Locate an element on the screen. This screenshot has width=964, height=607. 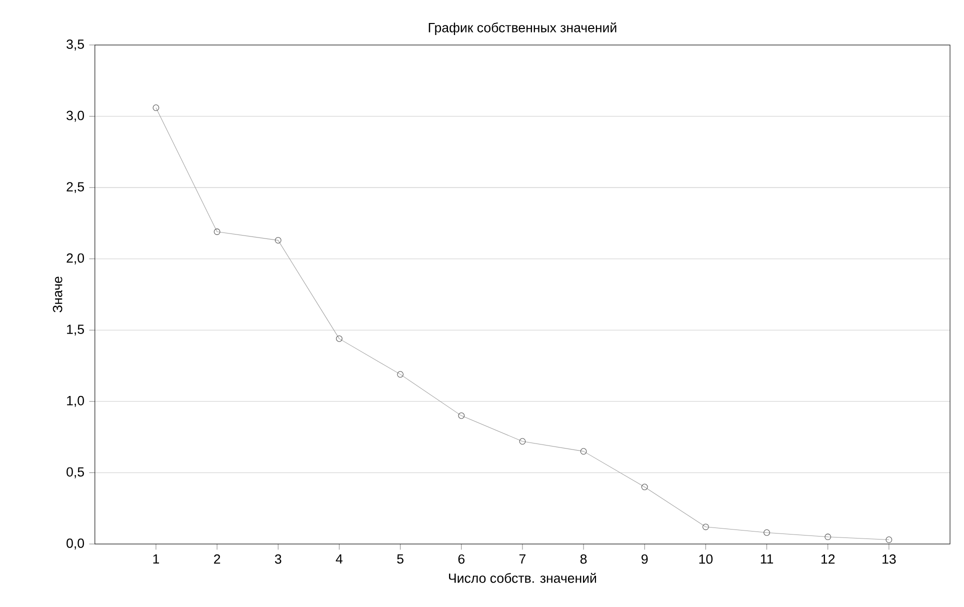
y-tick-label: 1,5 is located at coordinates (75, 330).